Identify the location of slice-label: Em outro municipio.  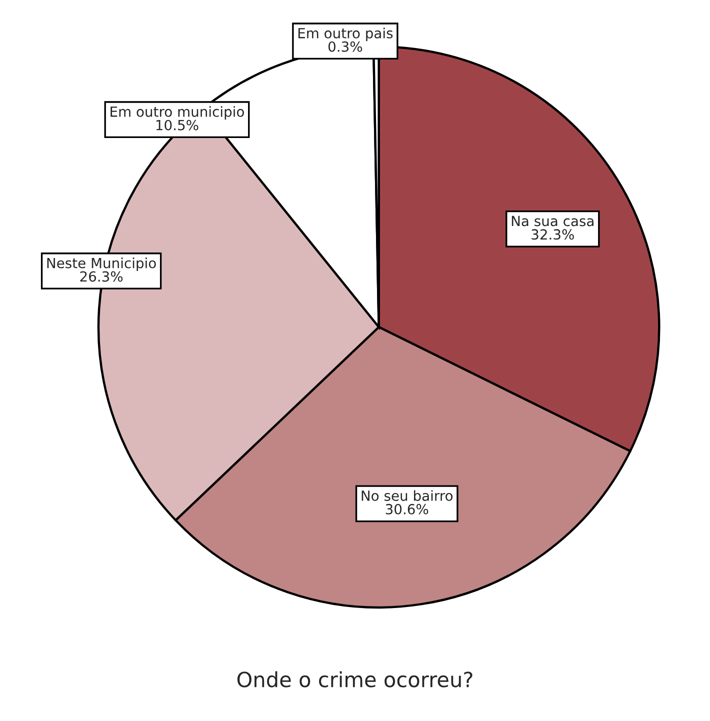
(177, 113).